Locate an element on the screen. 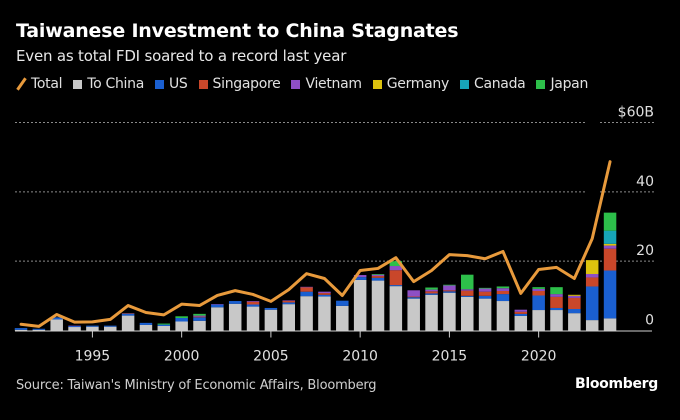 Image resolution: width=680 pixels, height=420 pixels. bar-us-2023 is located at coordinates (592, 303).